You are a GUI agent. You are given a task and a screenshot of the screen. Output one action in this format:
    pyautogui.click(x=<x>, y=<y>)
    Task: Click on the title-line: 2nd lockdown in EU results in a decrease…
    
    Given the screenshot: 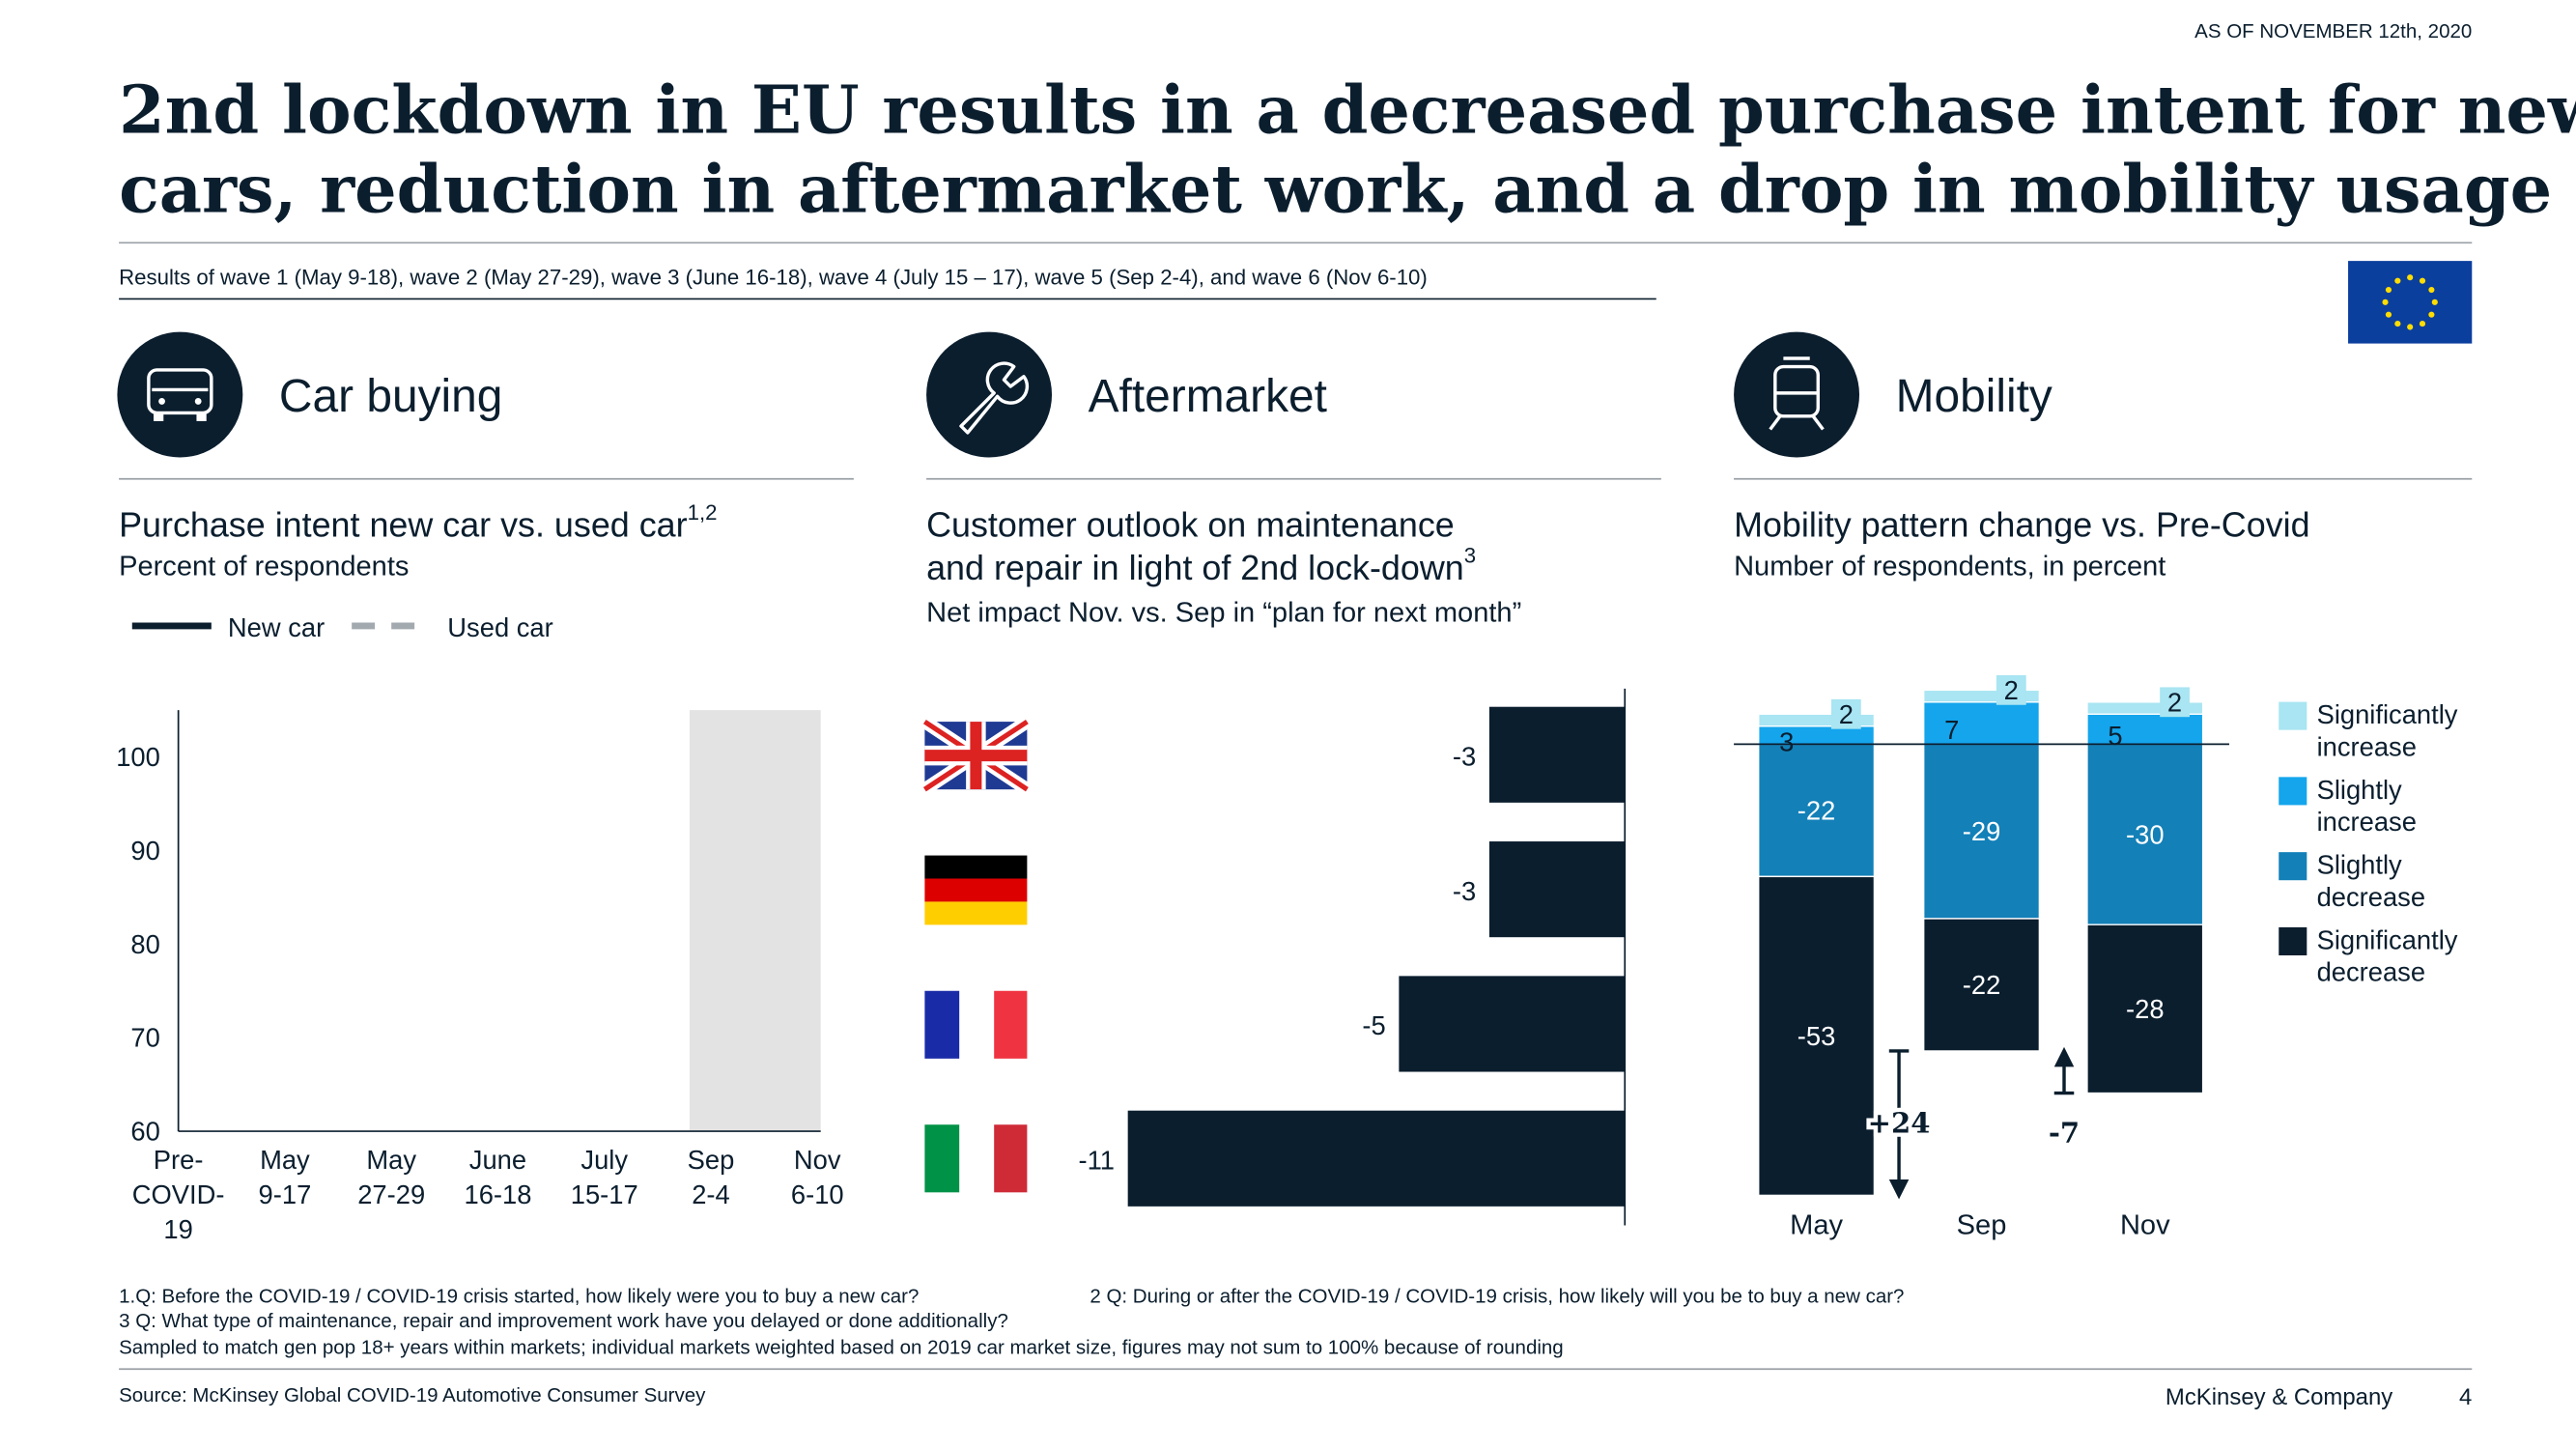 What is the action you would take?
    pyautogui.click(x=1347, y=111)
    